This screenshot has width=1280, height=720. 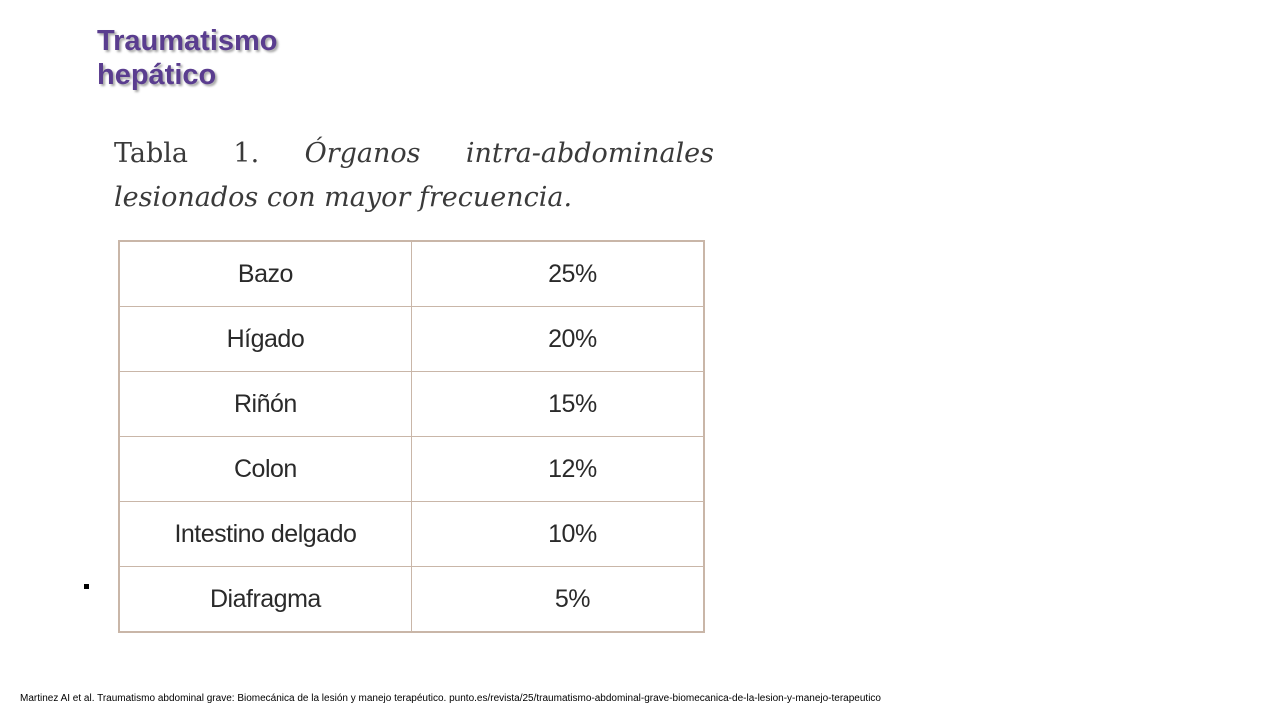 What do you see at coordinates (557, 599) in the screenshot?
I see `percent-cell: 5%` at bounding box center [557, 599].